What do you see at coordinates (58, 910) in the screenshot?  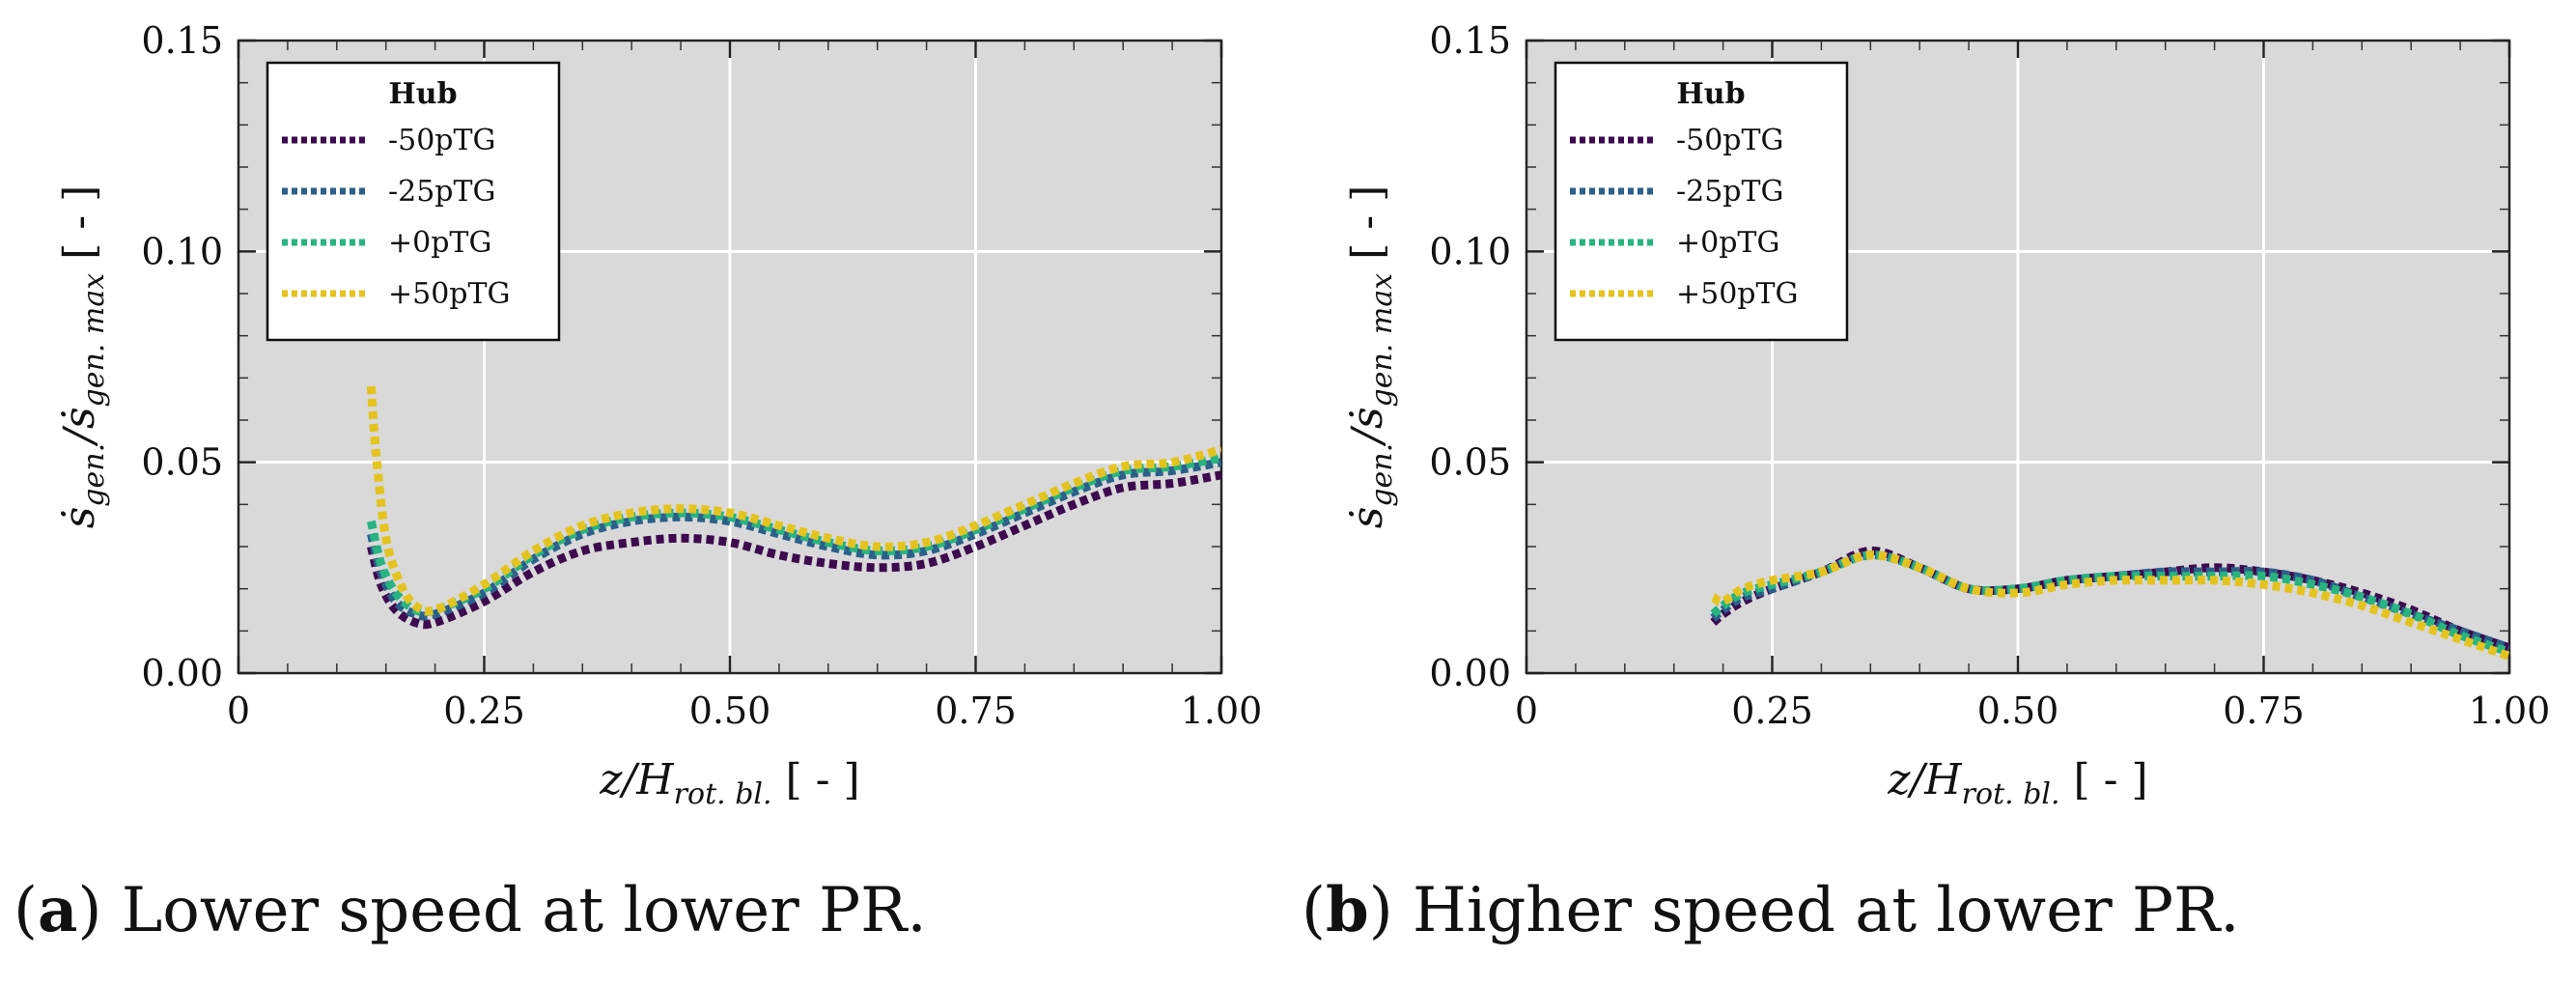 I see `caption-a-letter: a` at bounding box center [58, 910].